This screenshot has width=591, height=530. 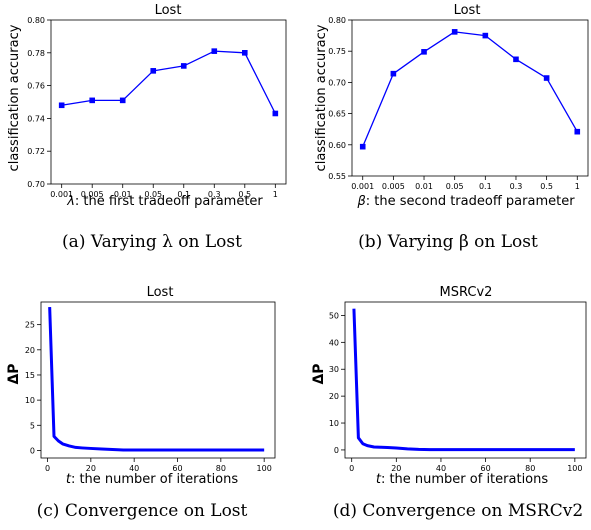 What do you see at coordinates (264, 468) in the screenshot?
I see `x-tick-label: 100` at bounding box center [264, 468].